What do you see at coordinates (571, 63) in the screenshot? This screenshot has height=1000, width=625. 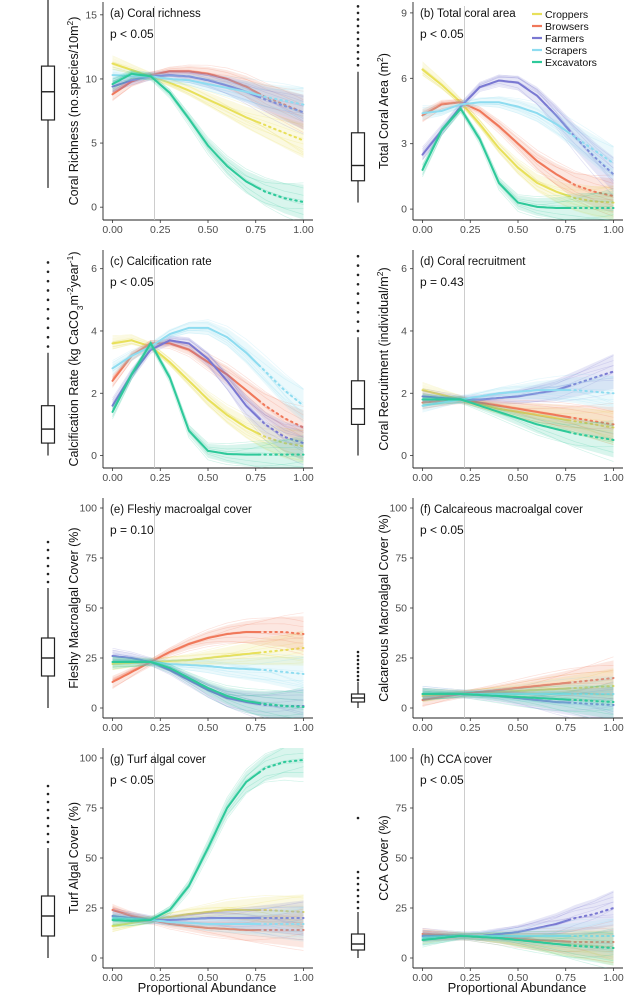 I see `legend-label-excavators: Excavators` at bounding box center [571, 63].